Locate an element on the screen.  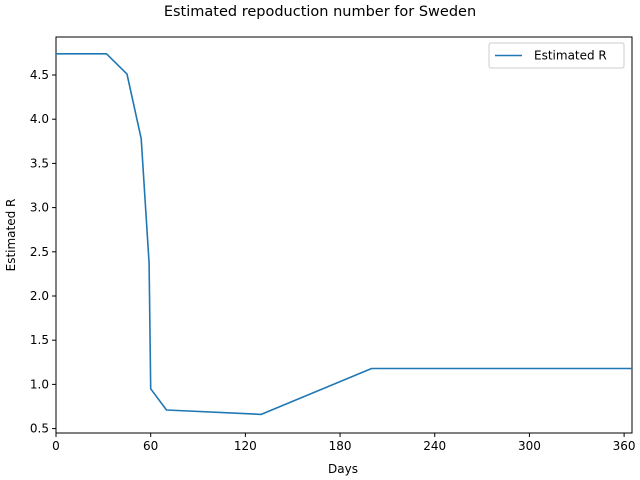
x-tick-label: 360 is located at coordinates (624, 446).